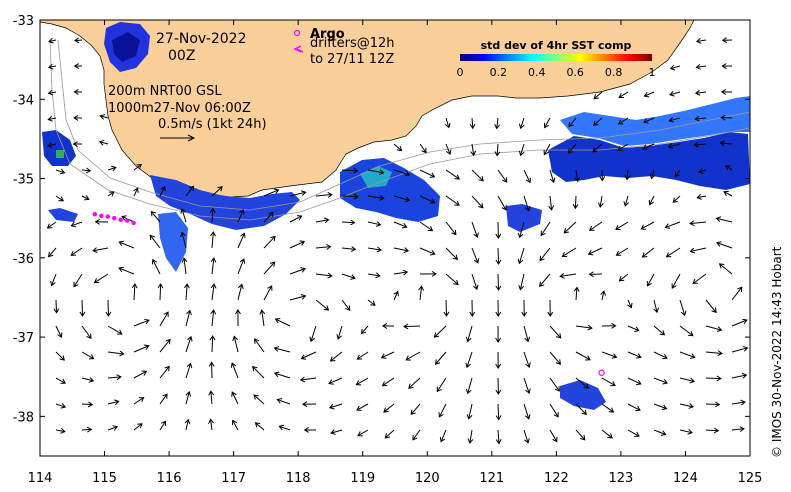 Image resolution: width=791 pixels, height=492 pixels. I want to click on x-tick-label: 118, so click(298, 478).